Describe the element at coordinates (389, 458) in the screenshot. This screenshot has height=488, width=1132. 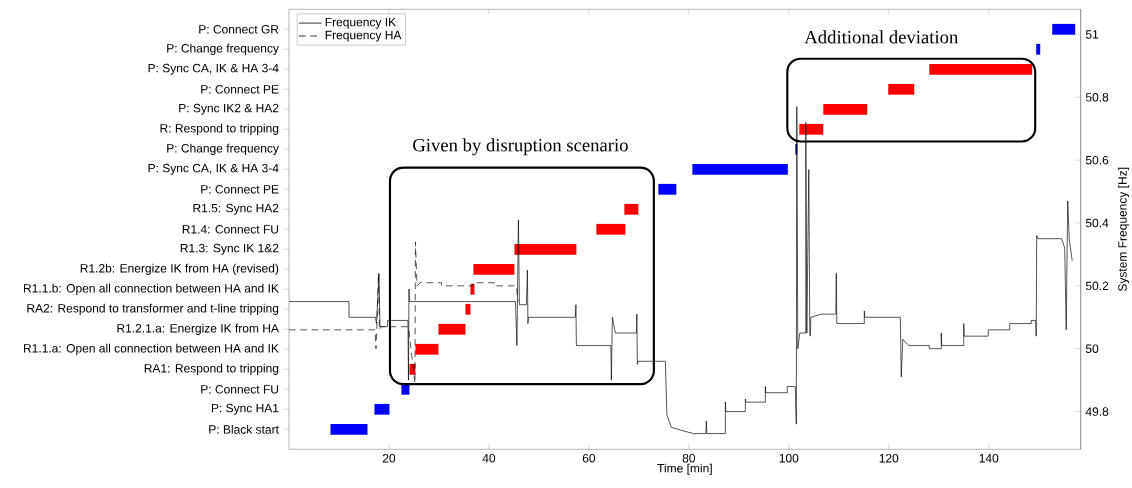
I see `x-tick-label: 20` at that location.